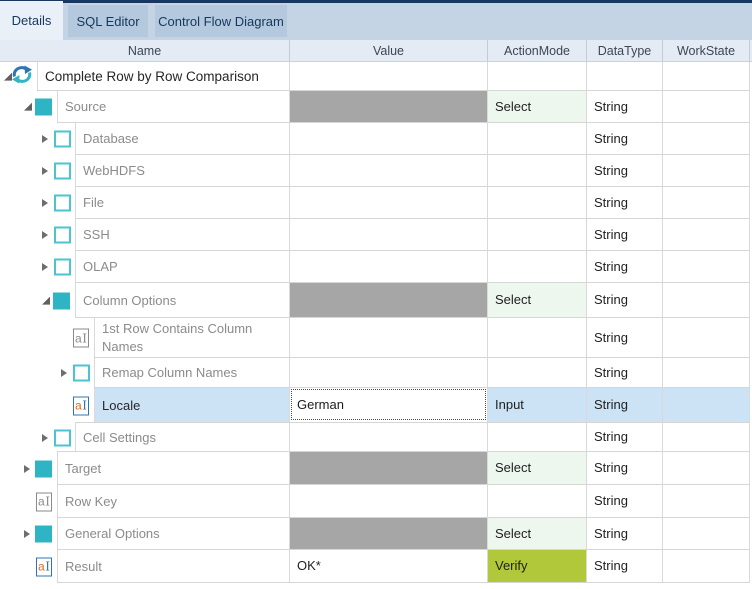 Image resolution: width=752 pixels, height=589 pixels. I want to click on name-cell: File, so click(182, 203).